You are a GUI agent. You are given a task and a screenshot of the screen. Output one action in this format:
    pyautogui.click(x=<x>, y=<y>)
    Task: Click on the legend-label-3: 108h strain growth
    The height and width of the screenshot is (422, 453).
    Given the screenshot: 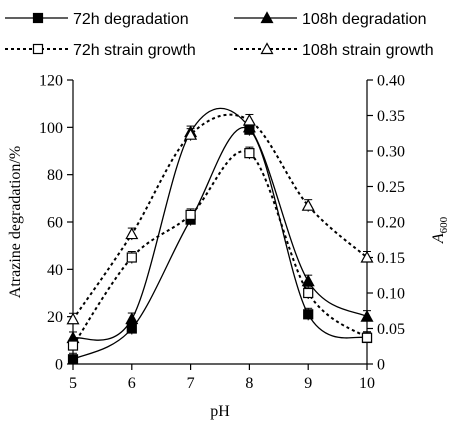 What is the action you would take?
    pyautogui.click(x=368, y=50)
    